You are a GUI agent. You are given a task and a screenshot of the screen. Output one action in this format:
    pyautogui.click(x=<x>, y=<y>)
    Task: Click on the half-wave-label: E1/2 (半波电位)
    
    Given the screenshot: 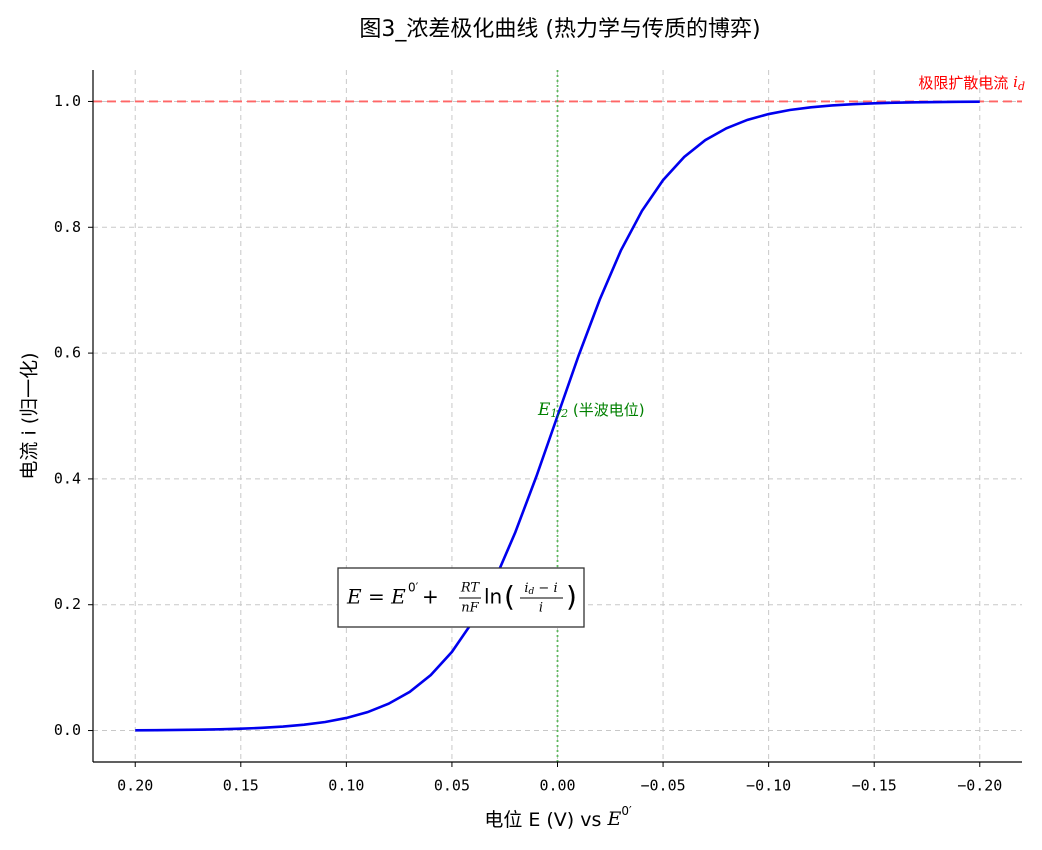 What is the action you would take?
    pyautogui.click(x=591, y=410)
    